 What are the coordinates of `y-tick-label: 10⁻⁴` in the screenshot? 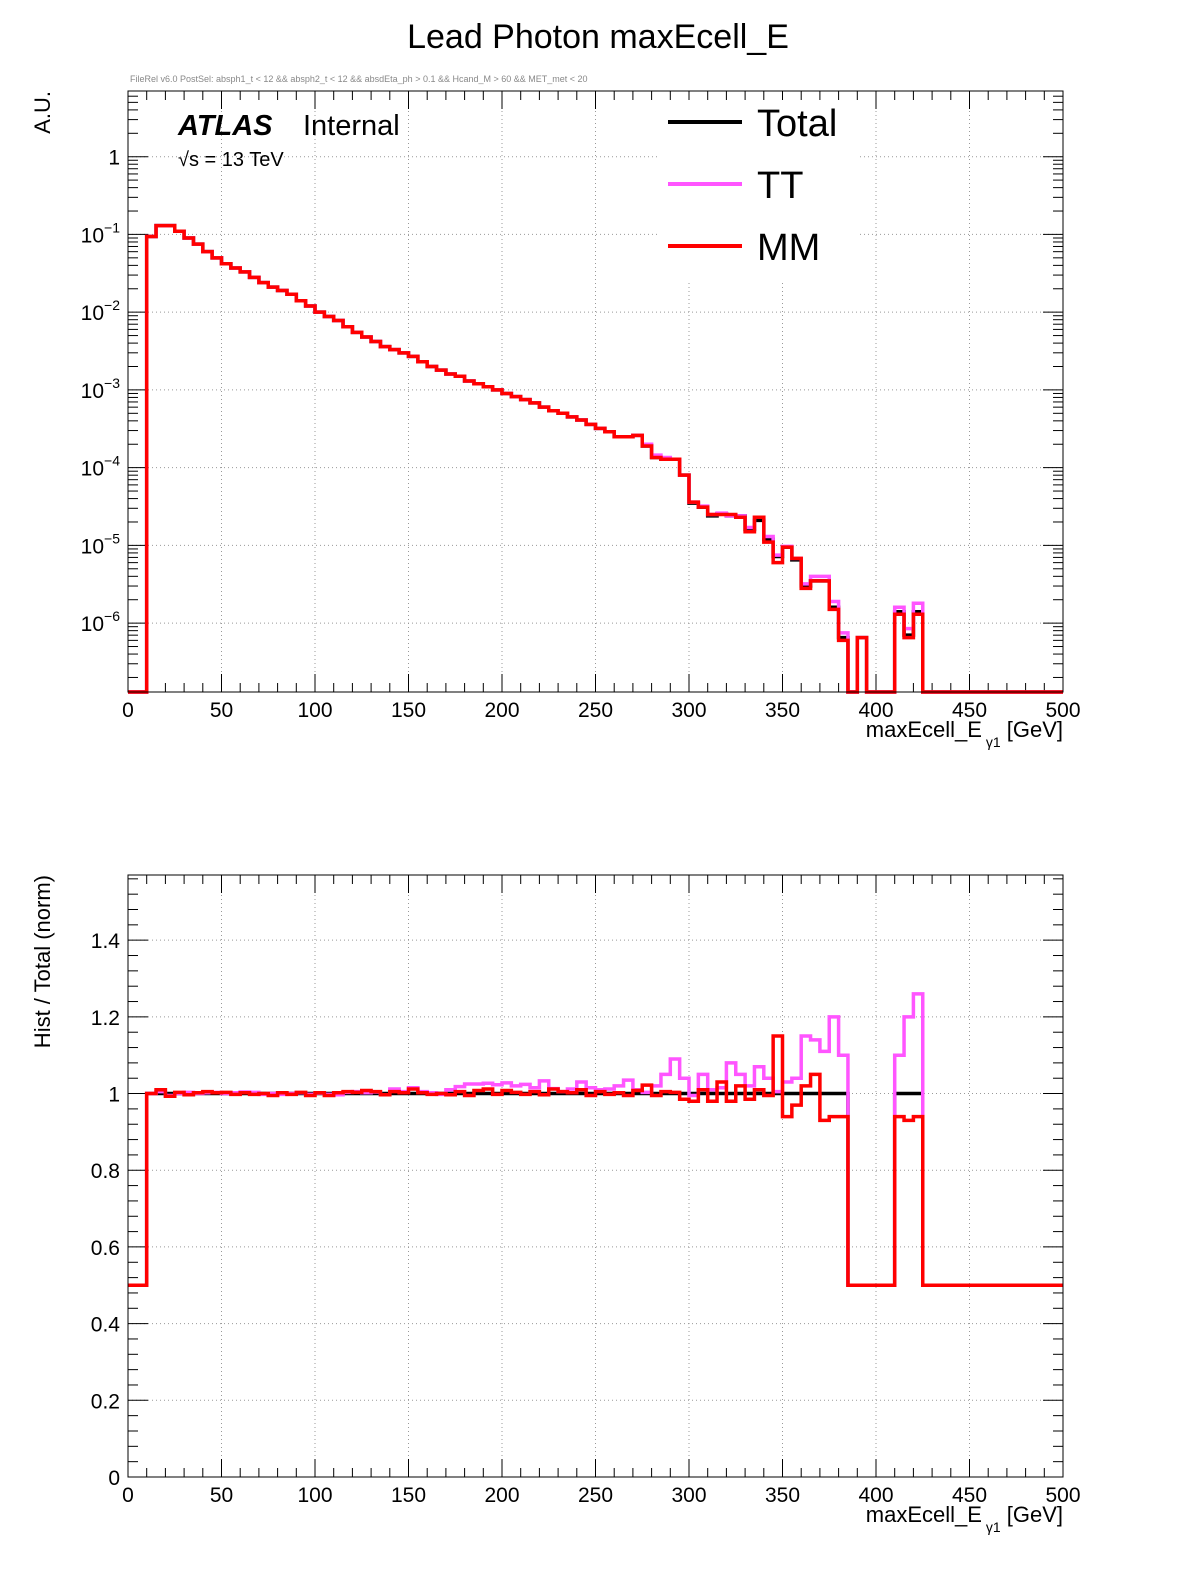 It's located at (101, 467).